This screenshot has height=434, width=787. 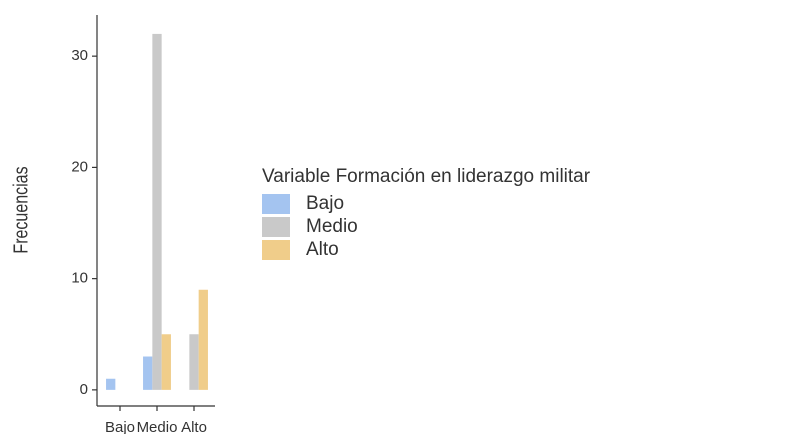 What do you see at coordinates (120, 426) in the screenshot?
I see `x-tick-label: Bajo` at bounding box center [120, 426].